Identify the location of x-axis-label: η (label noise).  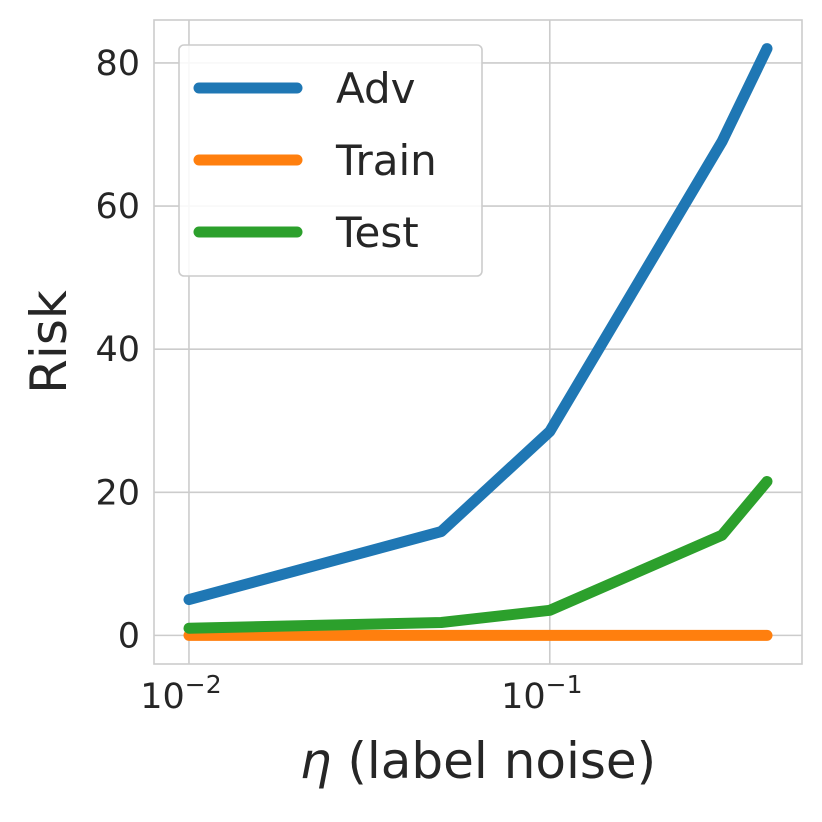
(478, 761).